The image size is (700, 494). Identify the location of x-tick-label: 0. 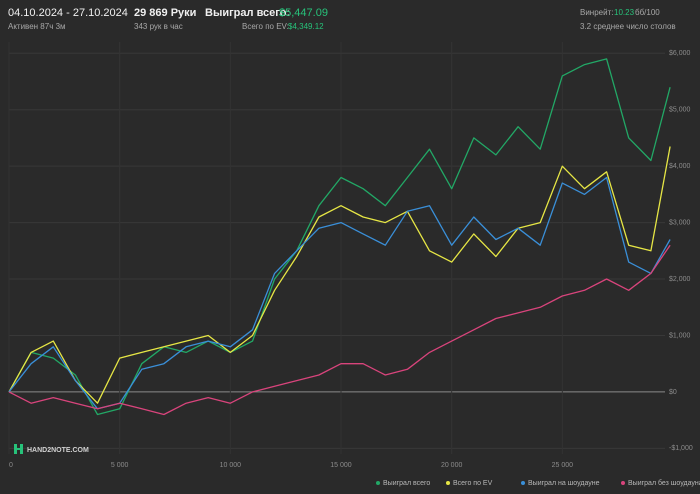
(11, 465).